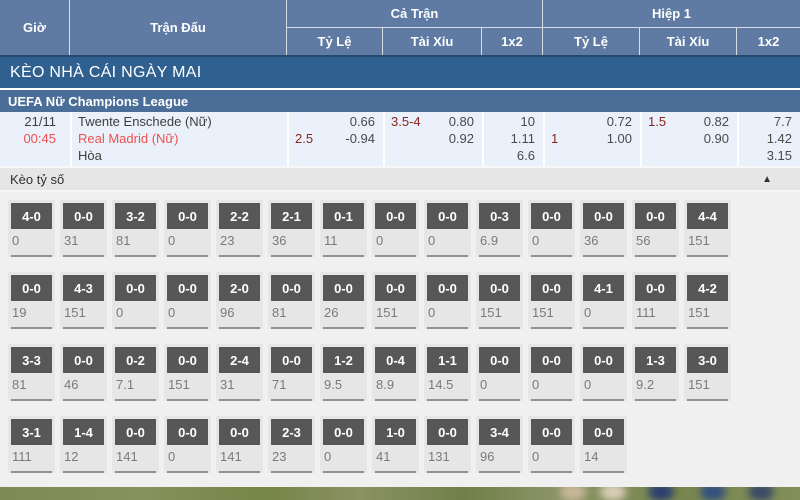  I want to click on full-overunder-cell: 3.5-4 0.80 0.92, so click(432, 139).